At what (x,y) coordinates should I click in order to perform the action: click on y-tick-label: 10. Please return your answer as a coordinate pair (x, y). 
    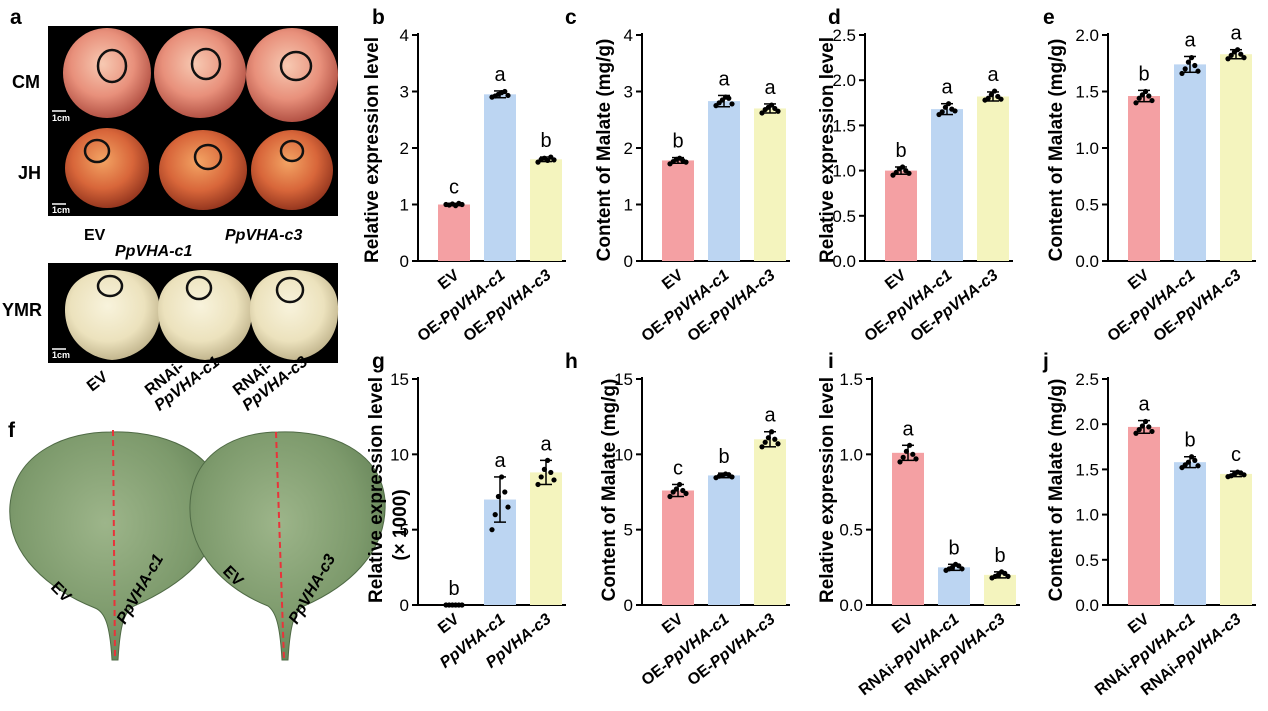
    Looking at the image, I should click on (399, 454).